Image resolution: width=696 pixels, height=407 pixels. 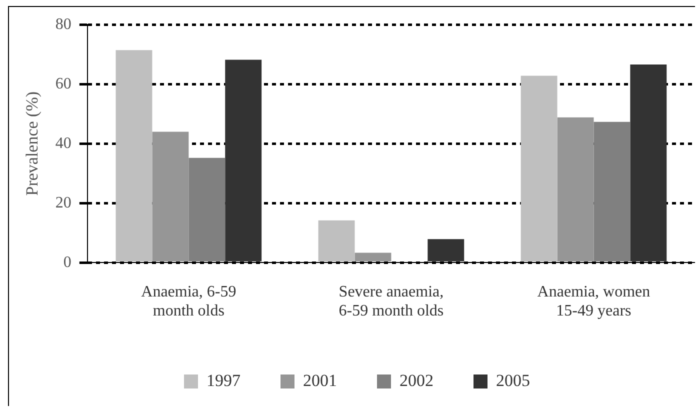 I want to click on y-tick-label: 80, so click(x=63, y=24).